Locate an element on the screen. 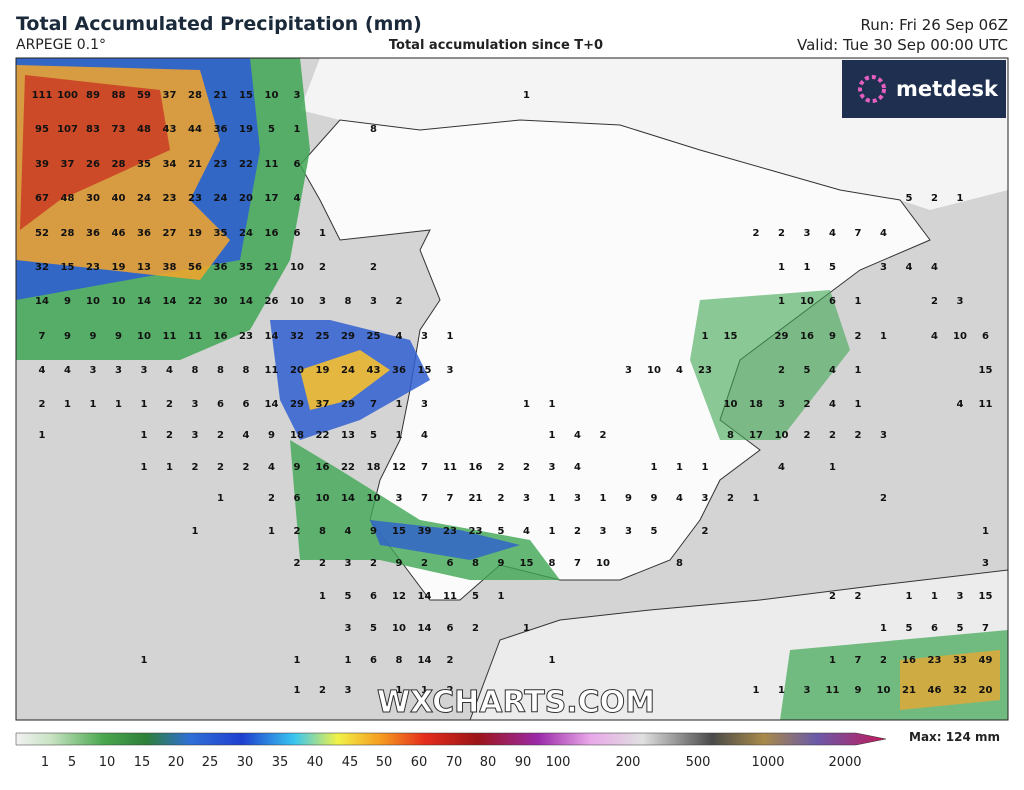  precip-label: 49 is located at coordinates (986, 660).